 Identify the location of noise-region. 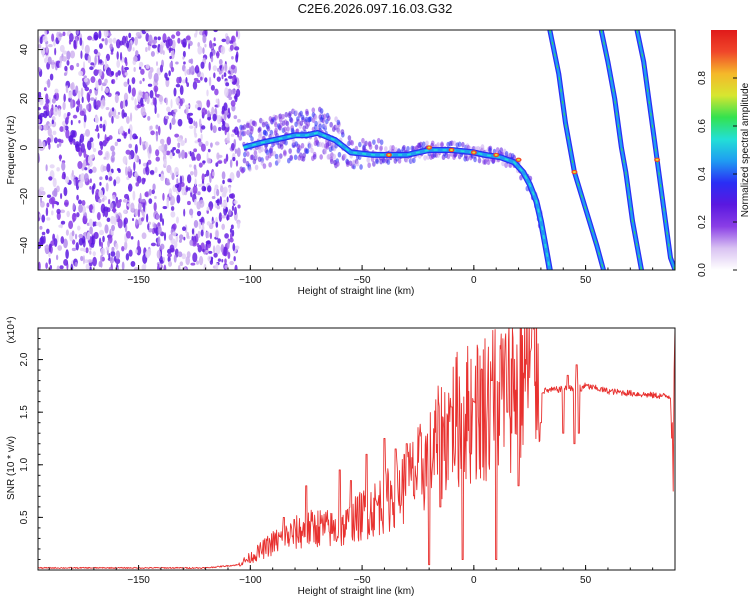
(139, 150).